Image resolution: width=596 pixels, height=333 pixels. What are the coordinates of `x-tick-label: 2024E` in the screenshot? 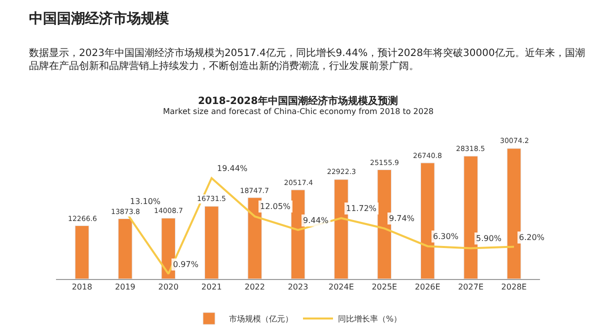 It's located at (341, 287).